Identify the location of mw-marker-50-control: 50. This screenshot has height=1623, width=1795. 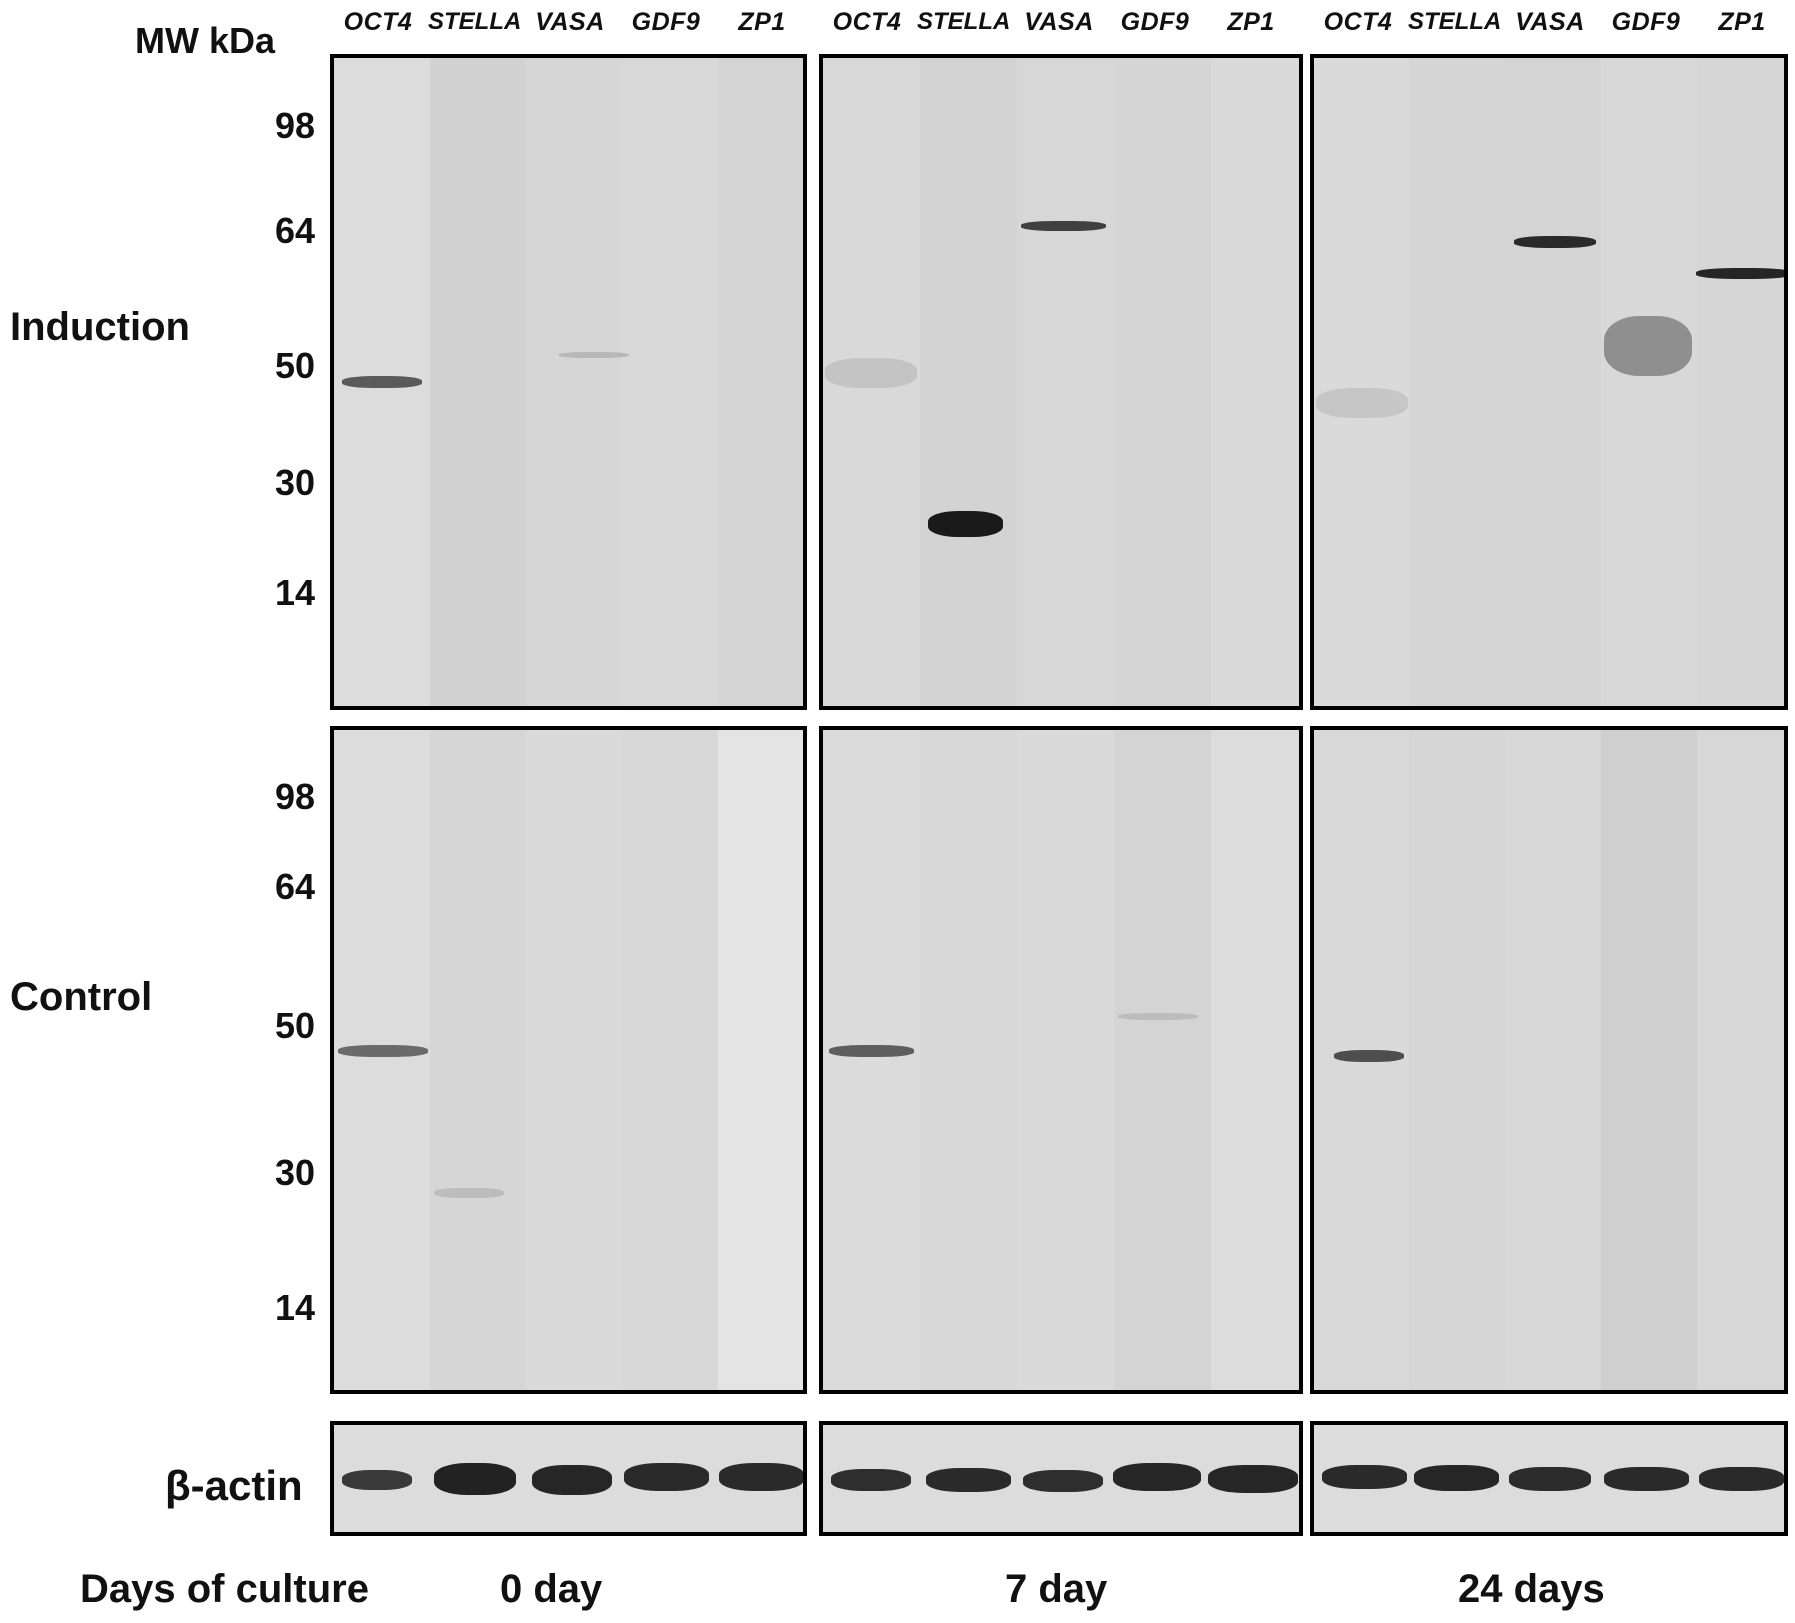
(294, 1025).